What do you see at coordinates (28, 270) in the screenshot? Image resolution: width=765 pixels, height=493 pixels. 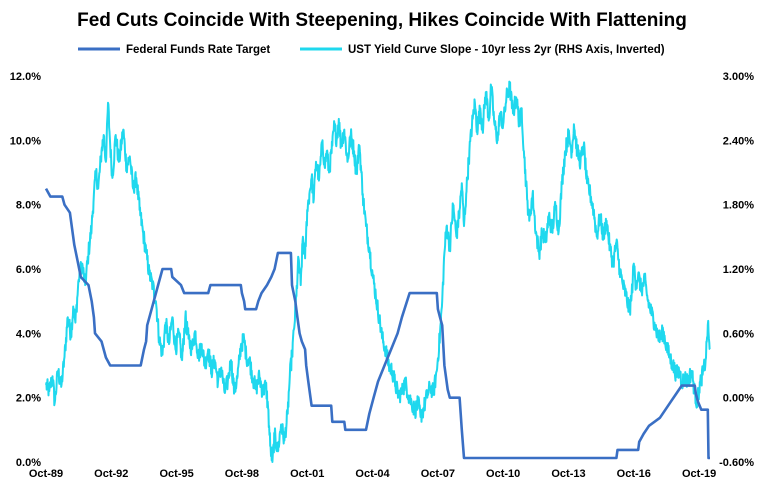 I see `y-left-tick-label: 6.0%` at bounding box center [28, 270].